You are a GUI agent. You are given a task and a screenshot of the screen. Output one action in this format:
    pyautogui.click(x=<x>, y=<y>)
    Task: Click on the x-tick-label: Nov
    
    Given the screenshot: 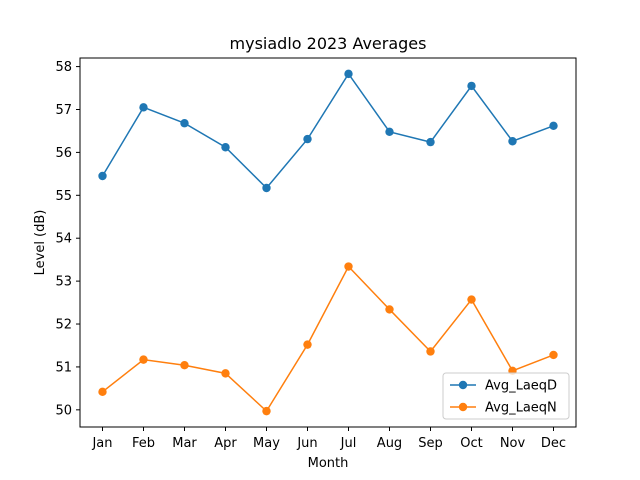 What is the action you would take?
    pyautogui.click(x=513, y=443)
    